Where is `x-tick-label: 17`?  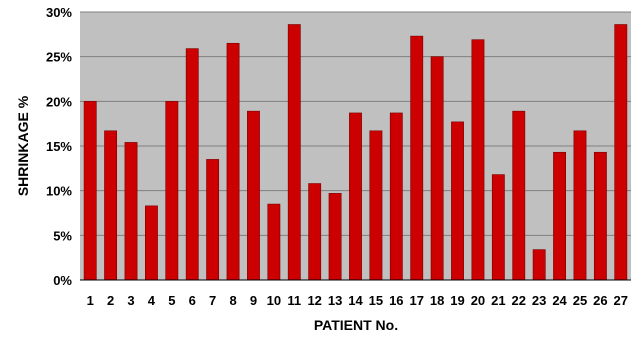
x-tick-label: 17 is located at coordinates (416, 300).